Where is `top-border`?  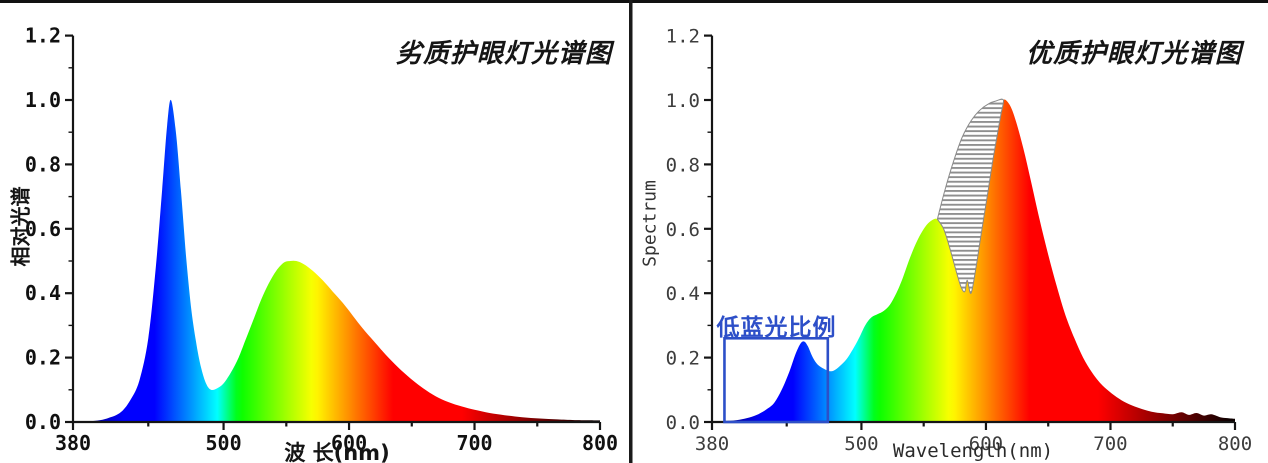
top-border is located at coordinates (634, 1).